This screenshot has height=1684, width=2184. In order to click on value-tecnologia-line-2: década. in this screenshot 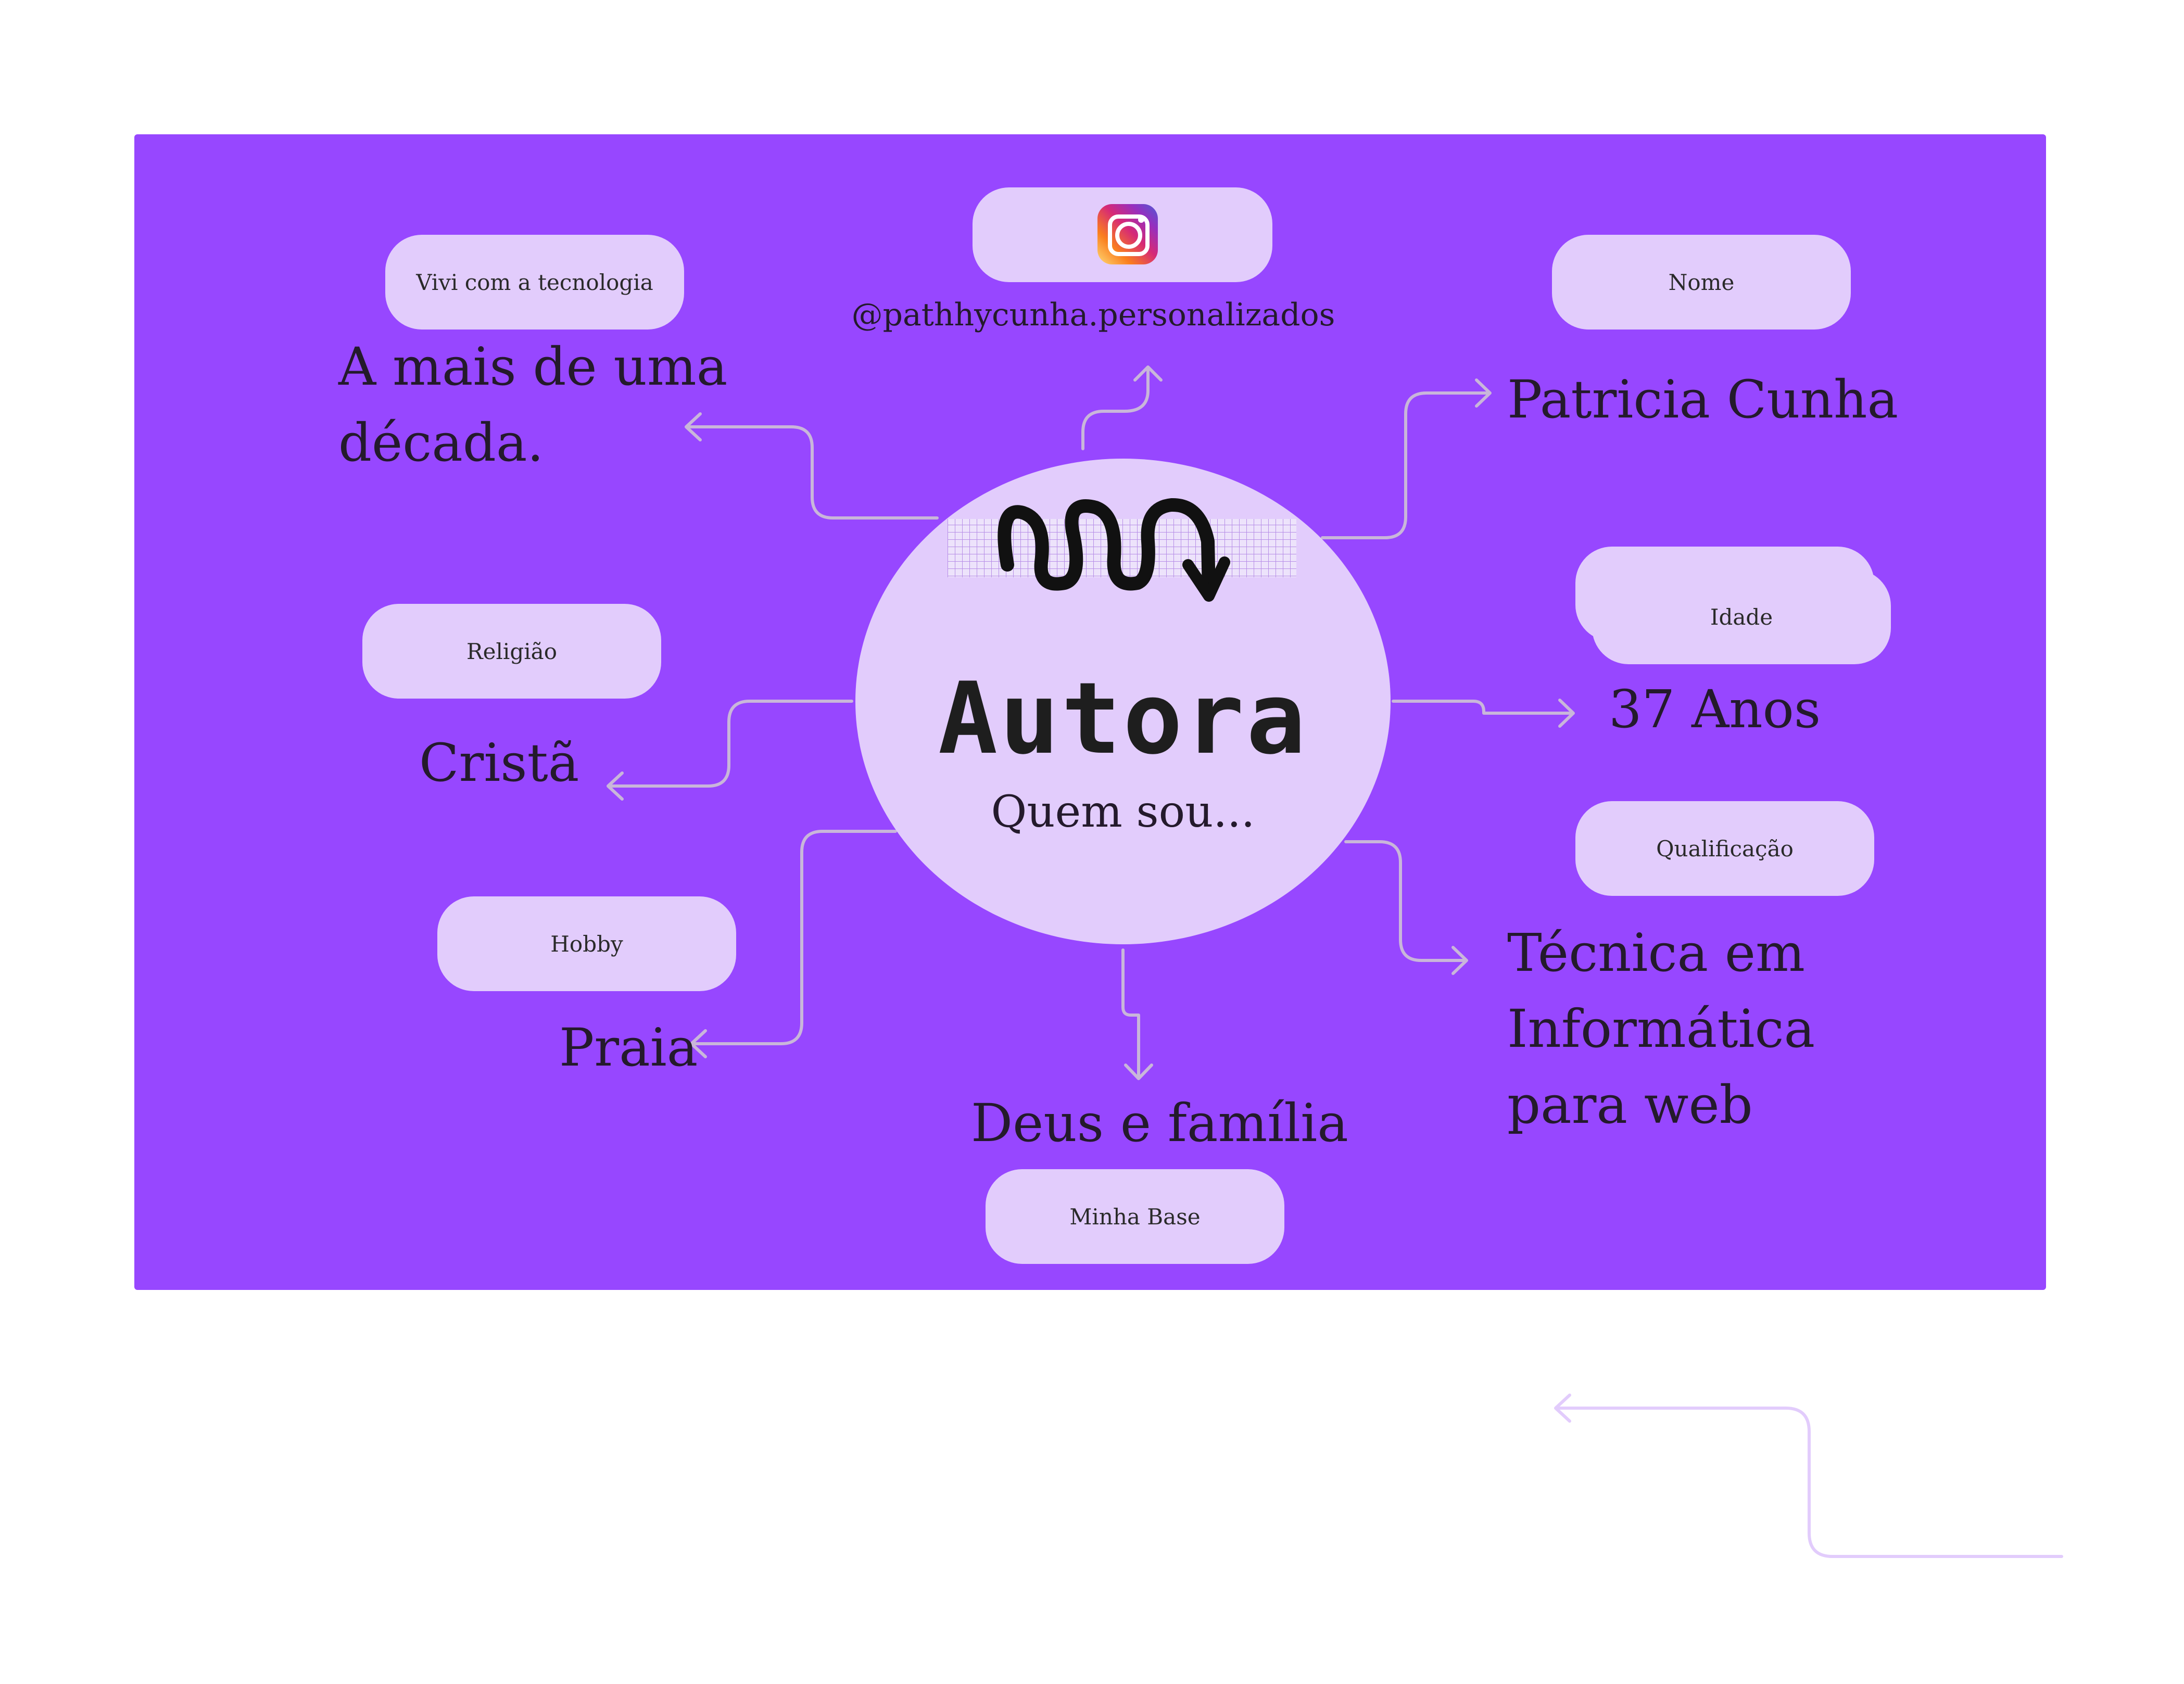, I will do `click(441, 442)`.